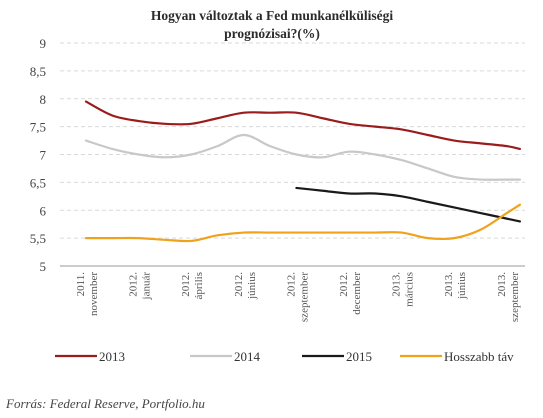 Image resolution: width=543 pixels, height=418 pixels. I want to click on series-line-2014, so click(303, 157).